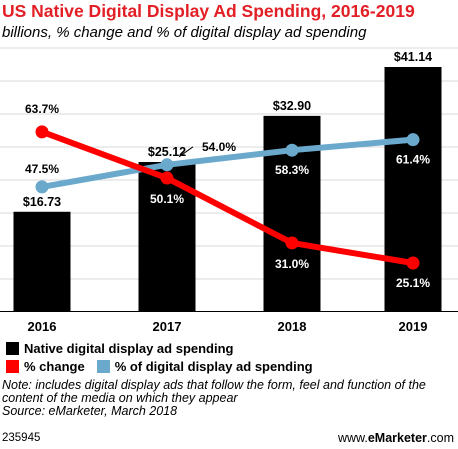 The image size is (458, 449). What do you see at coordinates (413, 326) in the screenshot?
I see `x-tick-2019: 2019` at bounding box center [413, 326].